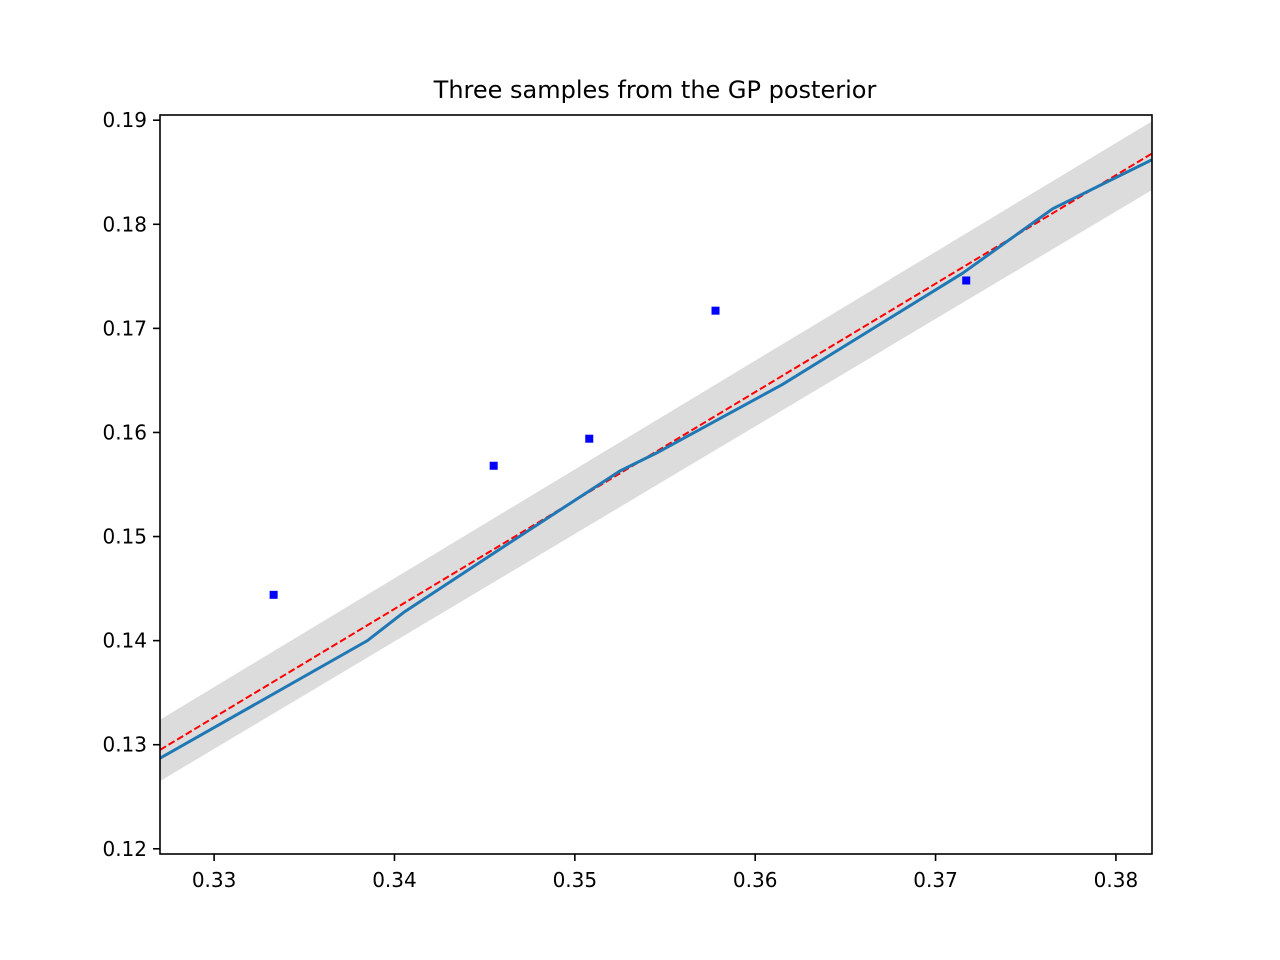 The height and width of the screenshot is (960, 1280). I want to click on y-tick-label: 0.15, so click(124, 537).